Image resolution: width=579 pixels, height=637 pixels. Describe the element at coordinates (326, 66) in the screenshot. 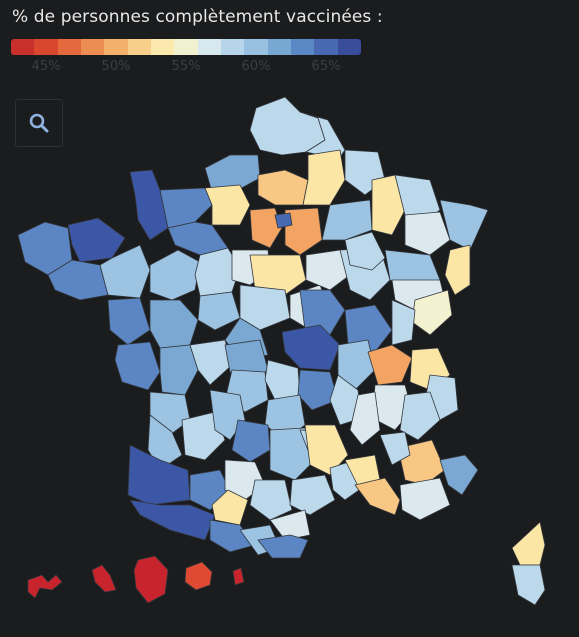

I see `legend-tick-65: 65%` at that location.